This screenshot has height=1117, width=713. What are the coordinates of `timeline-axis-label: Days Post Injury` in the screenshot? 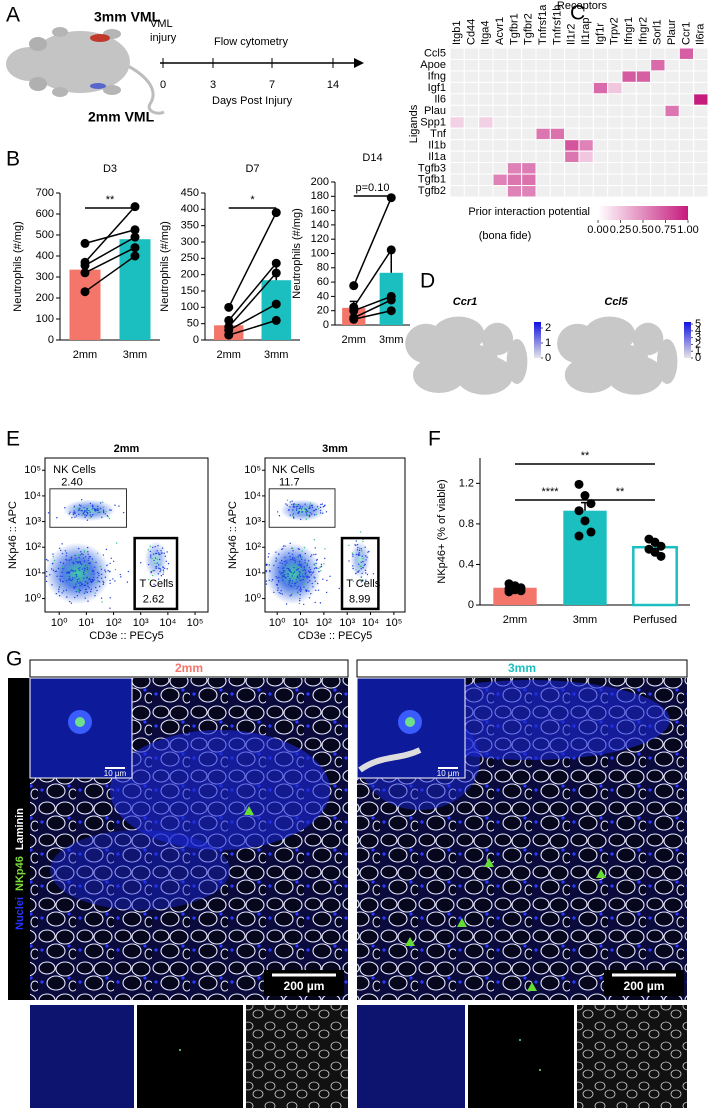 It's located at (252, 101).